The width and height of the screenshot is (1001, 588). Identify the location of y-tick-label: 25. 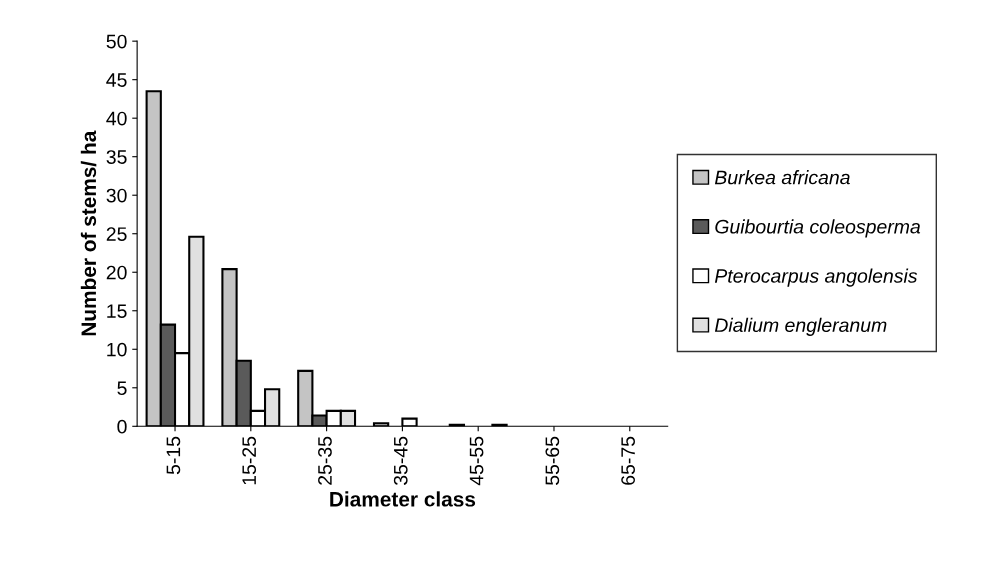
(116, 234).